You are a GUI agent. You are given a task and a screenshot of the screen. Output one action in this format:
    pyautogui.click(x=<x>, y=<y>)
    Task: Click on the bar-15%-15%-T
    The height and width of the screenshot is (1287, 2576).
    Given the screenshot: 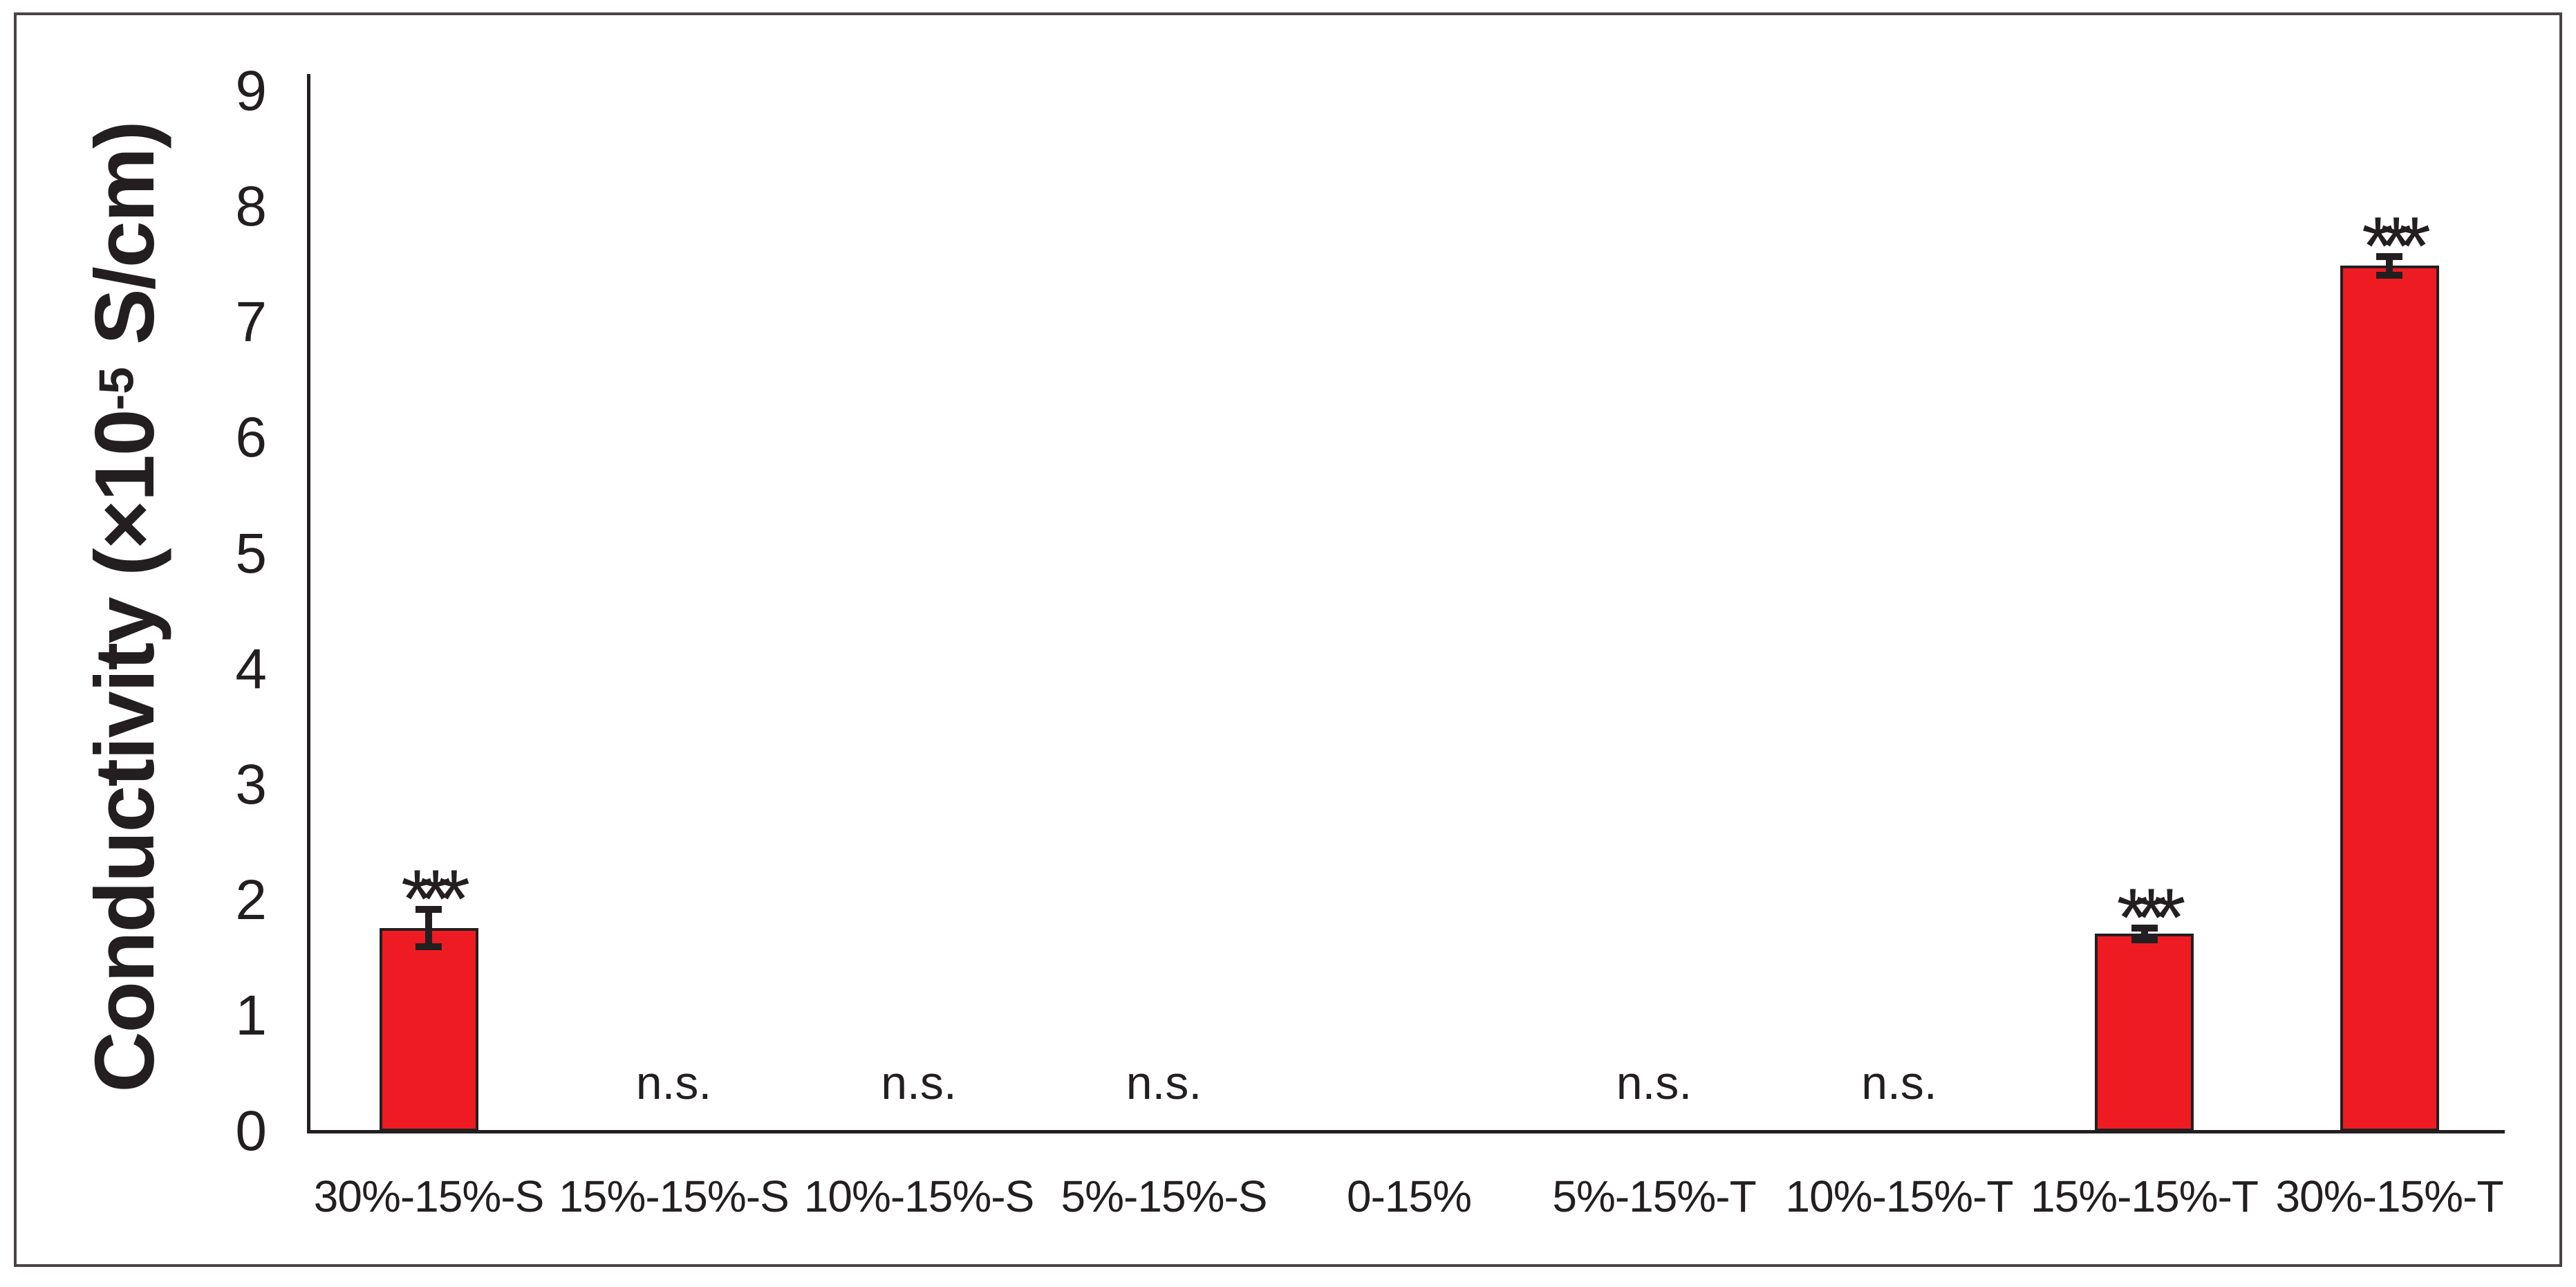 What is the action you would take?
    pyautogui.click(x=2144, y=1033)
    